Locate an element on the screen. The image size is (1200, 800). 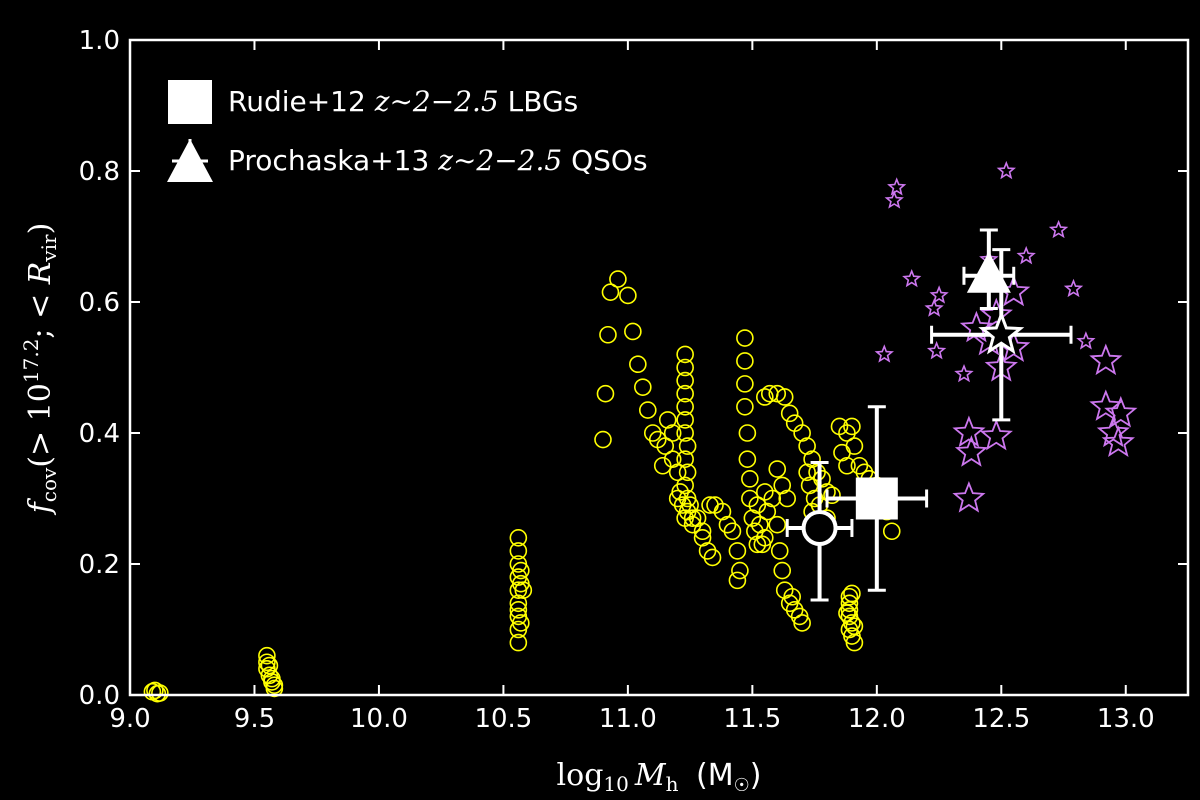
y-tick-label: 0.4 is located at coordinates (99, 434).